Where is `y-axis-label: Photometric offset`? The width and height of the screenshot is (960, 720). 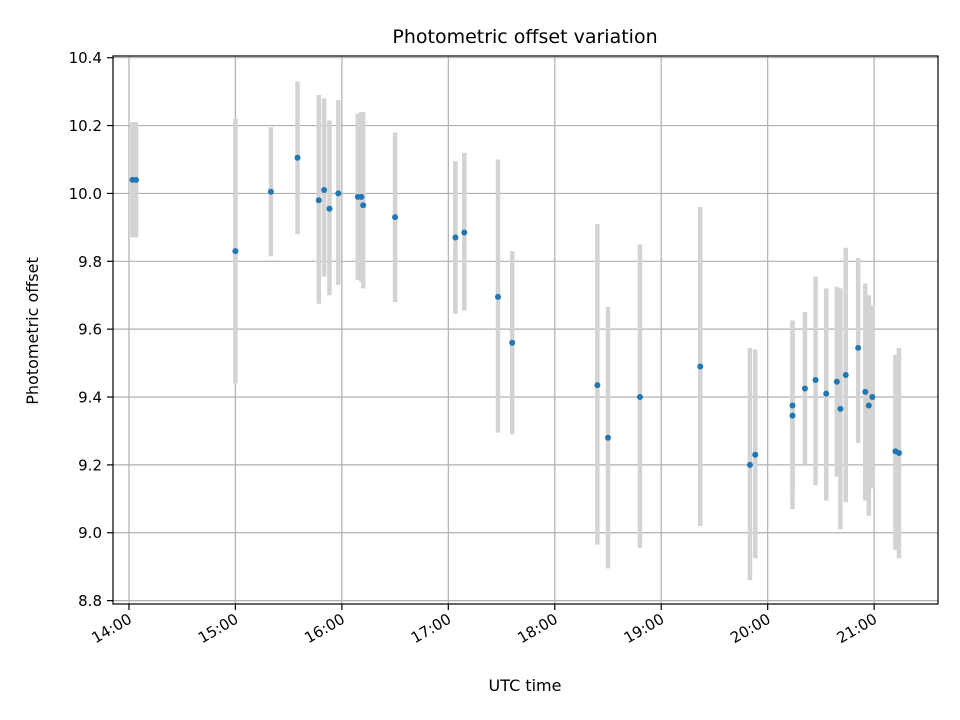
y-axis-label: Photometric offset is located at coordinates (32, 331).